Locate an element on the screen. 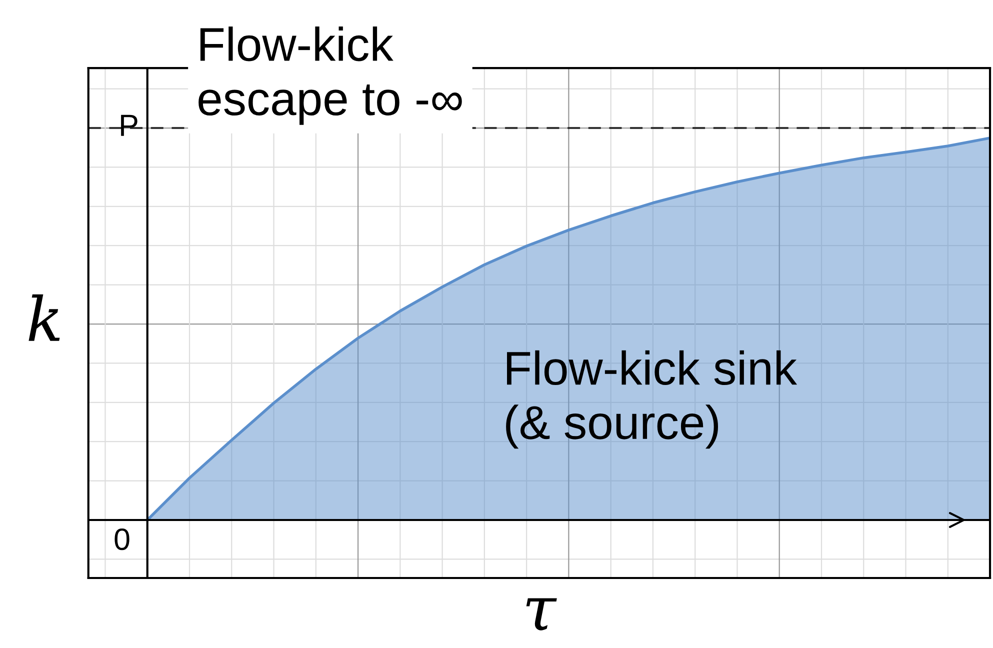  annotation: Flow-kick sink (& source) is located at coordinates (652, 399).